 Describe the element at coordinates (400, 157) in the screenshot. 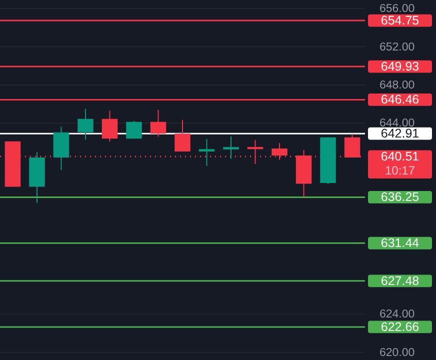

I see `ref-line-label: 640.51` at that location.